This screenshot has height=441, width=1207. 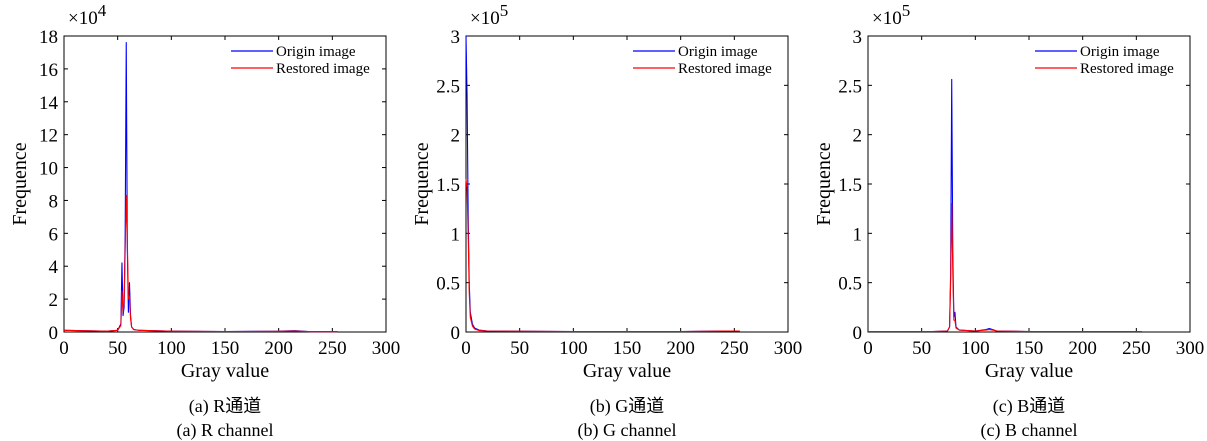 What do you see at coordinates (54, 234) in the screenshot?
I see `y-tick-label: 6` at bounding box center [54, 234].